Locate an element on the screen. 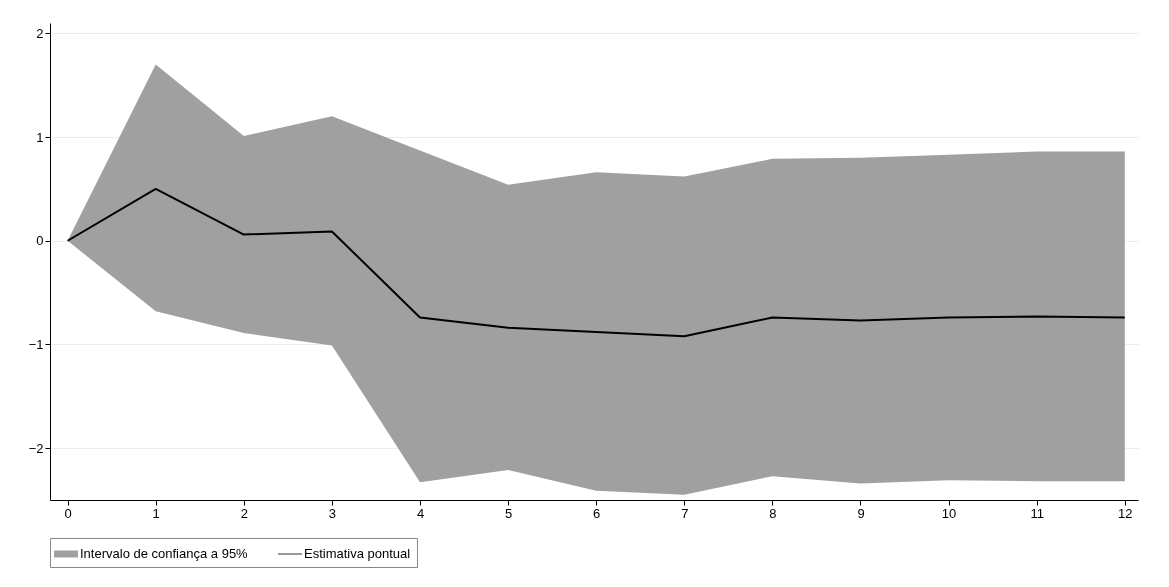  y-tick-label: −1 is located at coordinates (36, 344).